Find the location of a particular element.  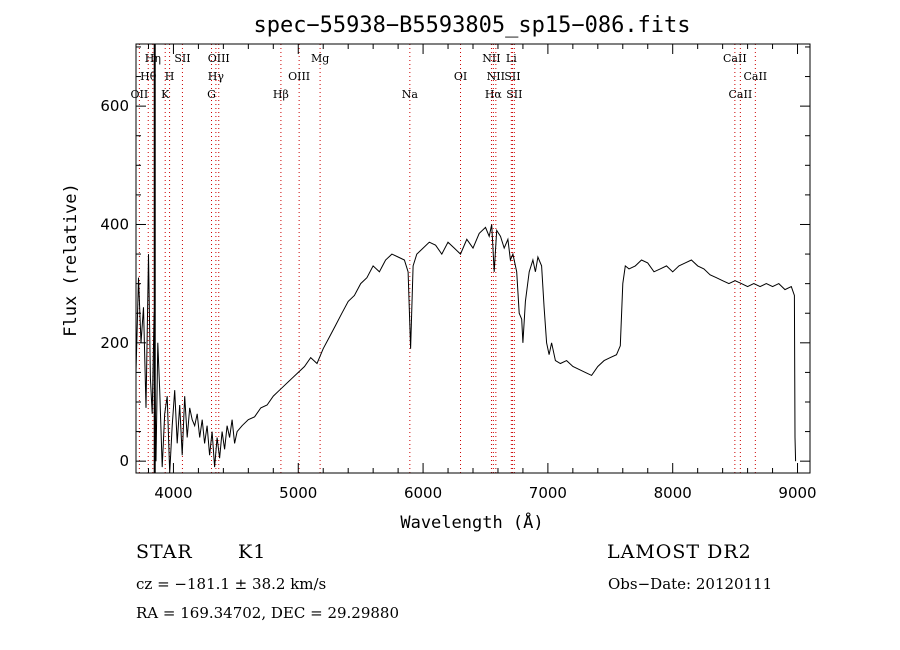

line-label-21: CaII is located at coordinates (741, 94).